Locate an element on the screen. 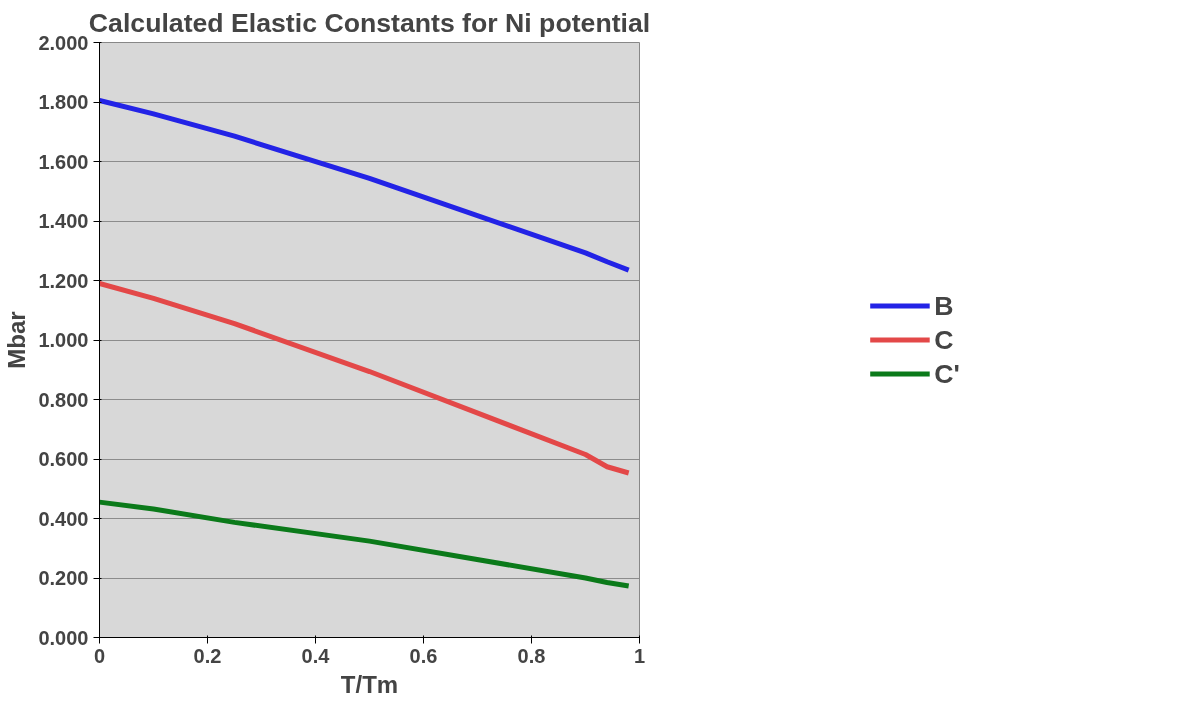 The width and height of the screenshot is (1197, 705). y-tick-label: 1.400 is located at coordinates (63, 221).